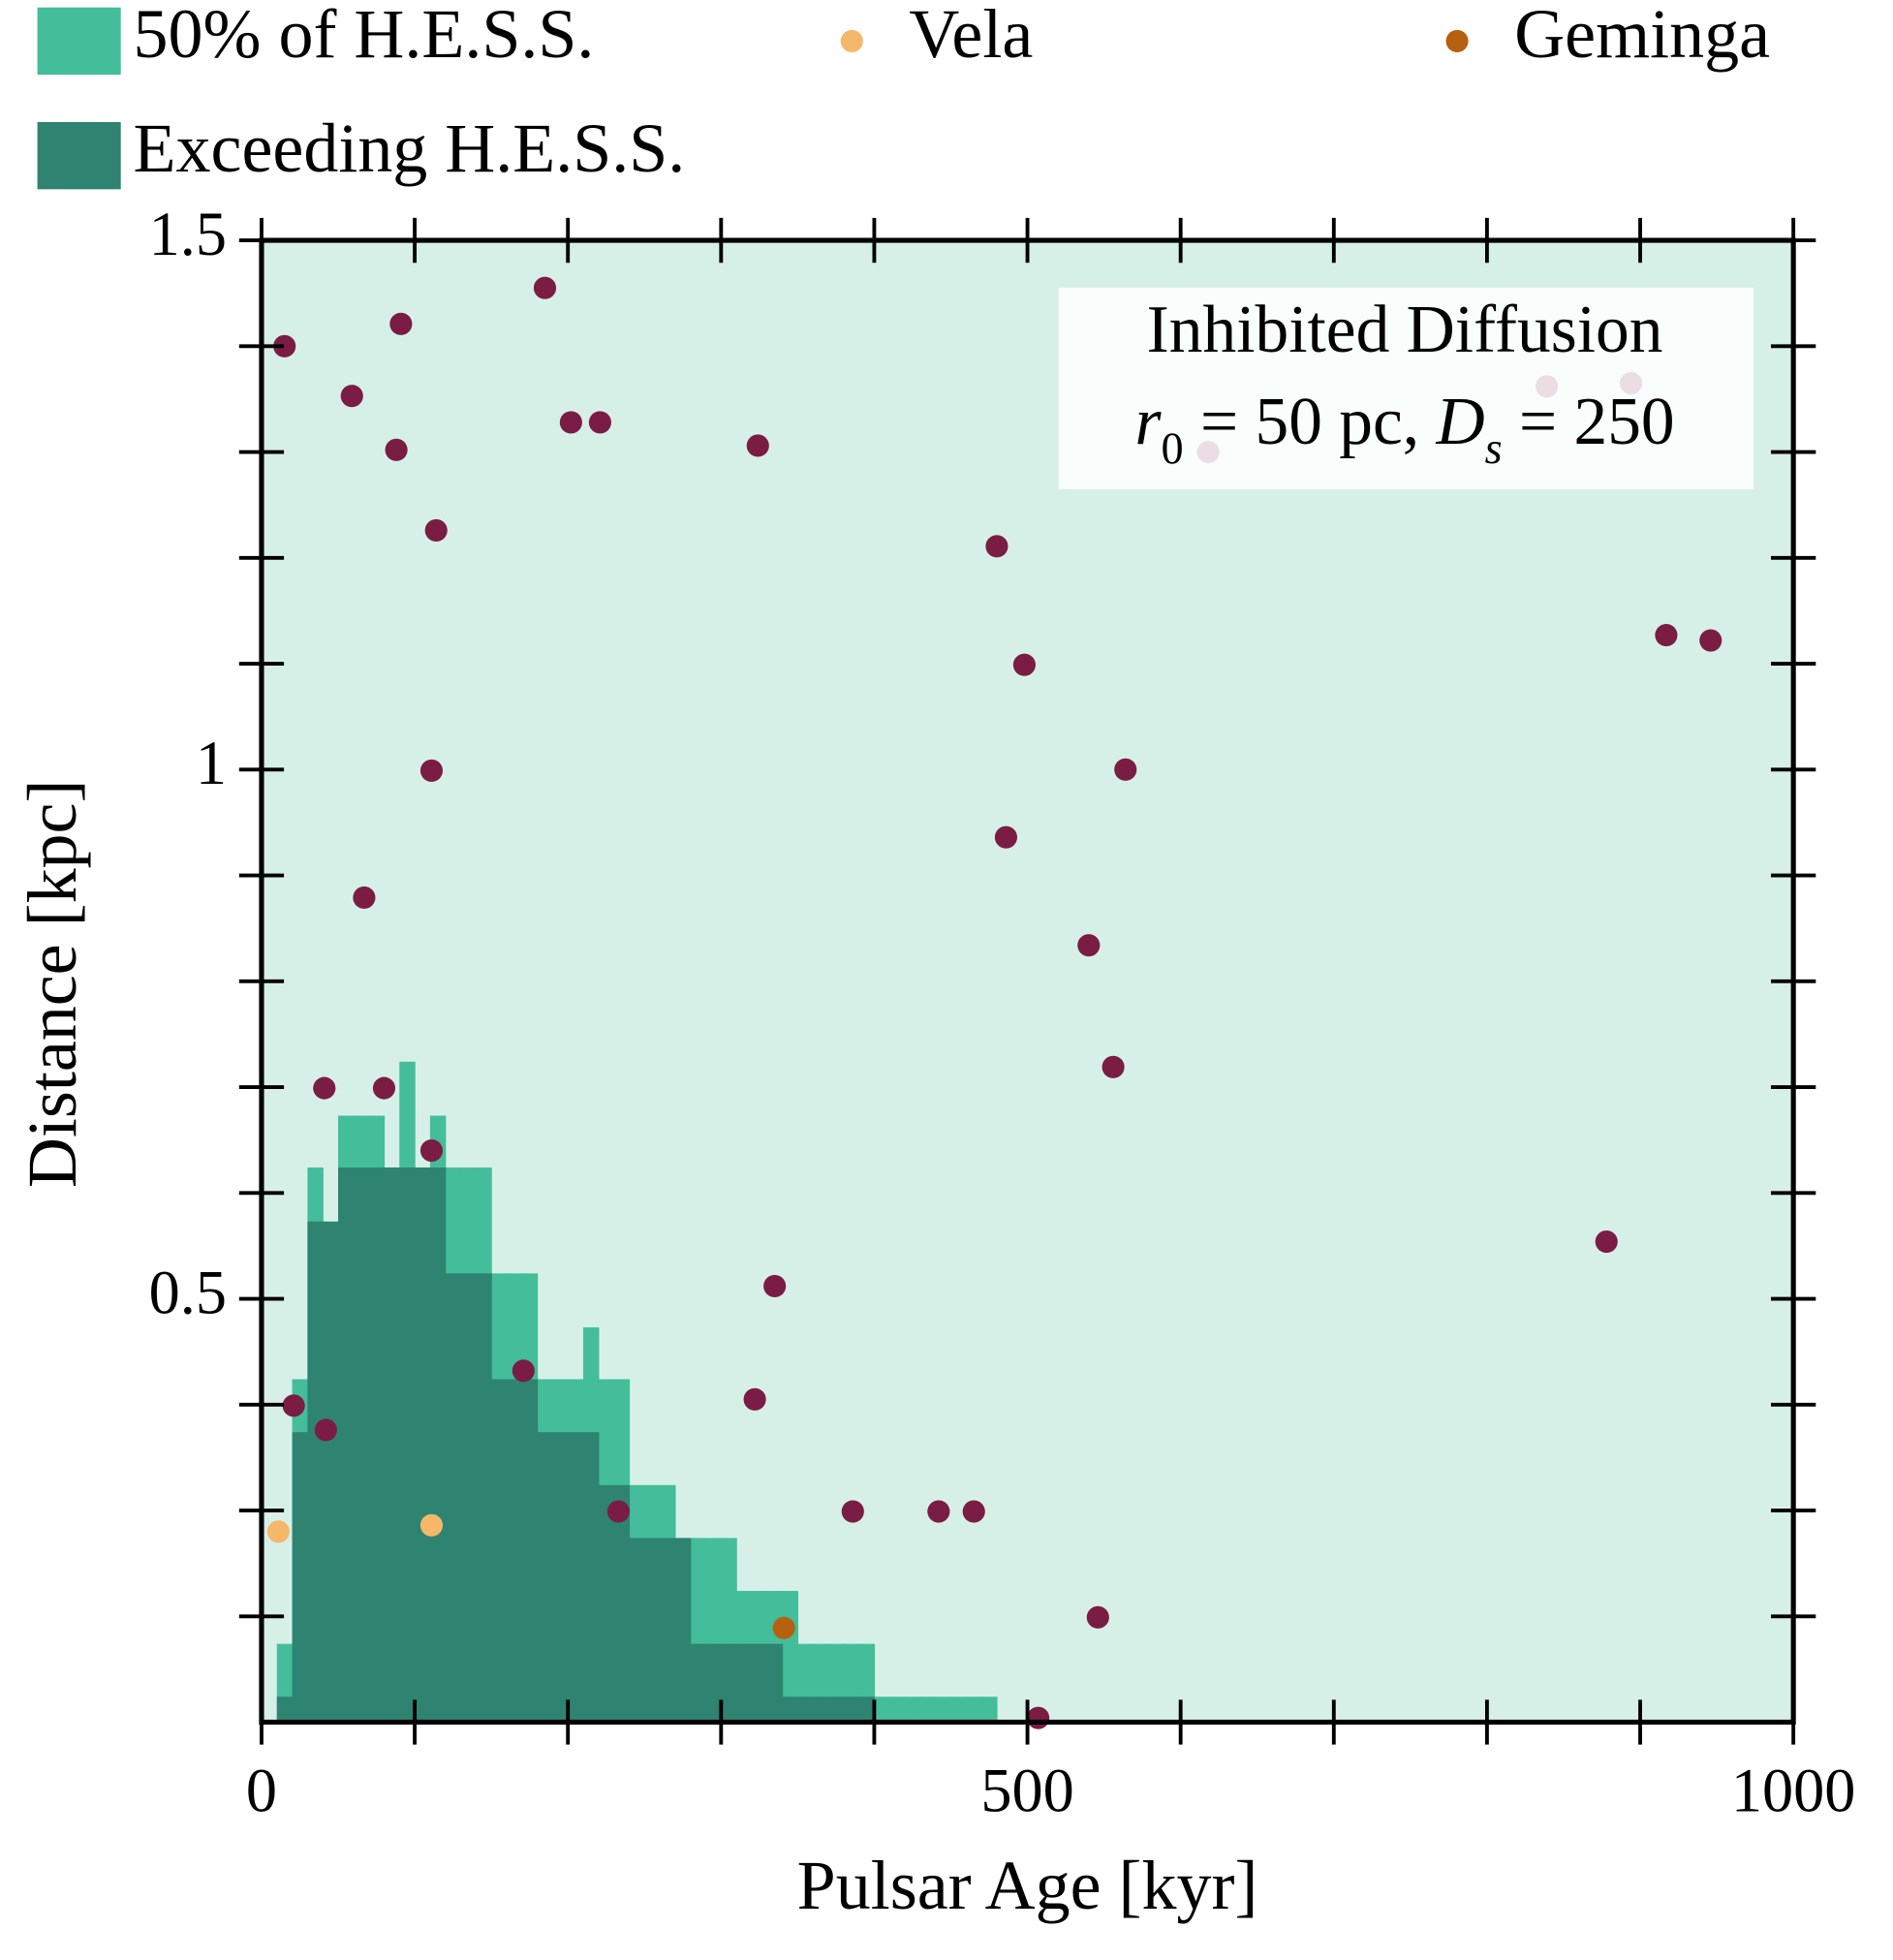 This screenshot has width=1893, height=1960. Describe the element at coordinates (1642, 36) in the screenshot. I see `legend-label: Geminga` at that location.